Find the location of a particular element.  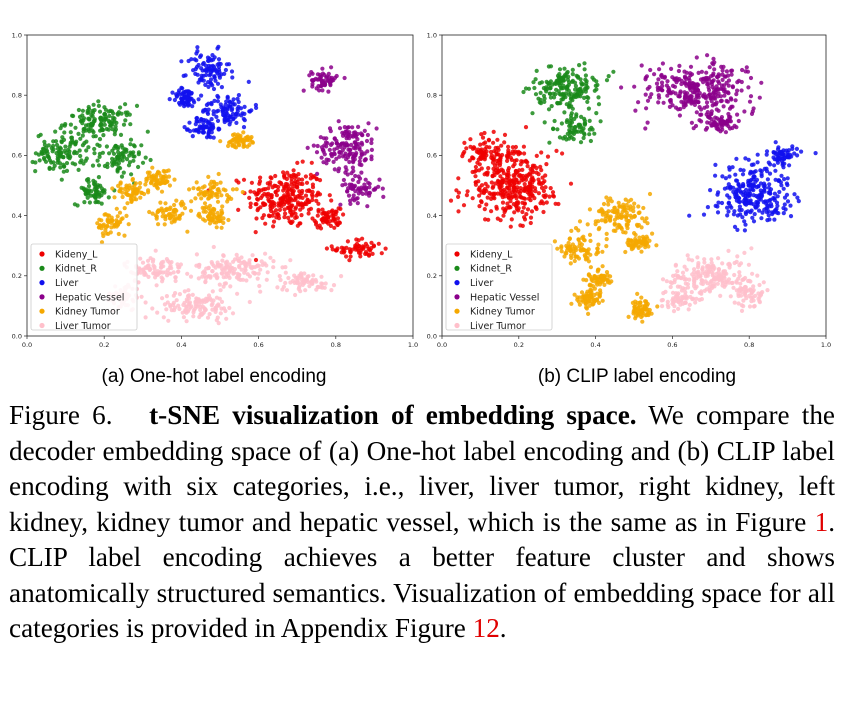

x-tick-label: 0.0 is located at coordinates (442, 345).